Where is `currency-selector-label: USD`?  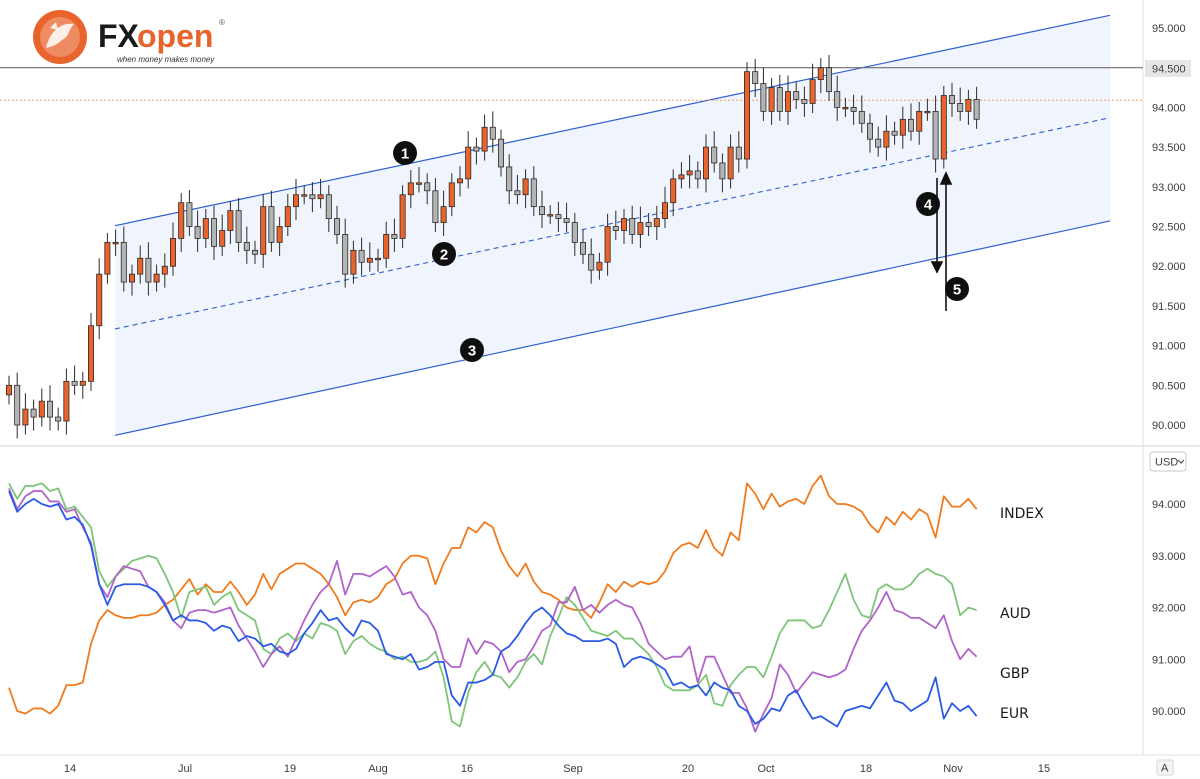 currency-selector-label: USD is located at coordinates (1166, 463).